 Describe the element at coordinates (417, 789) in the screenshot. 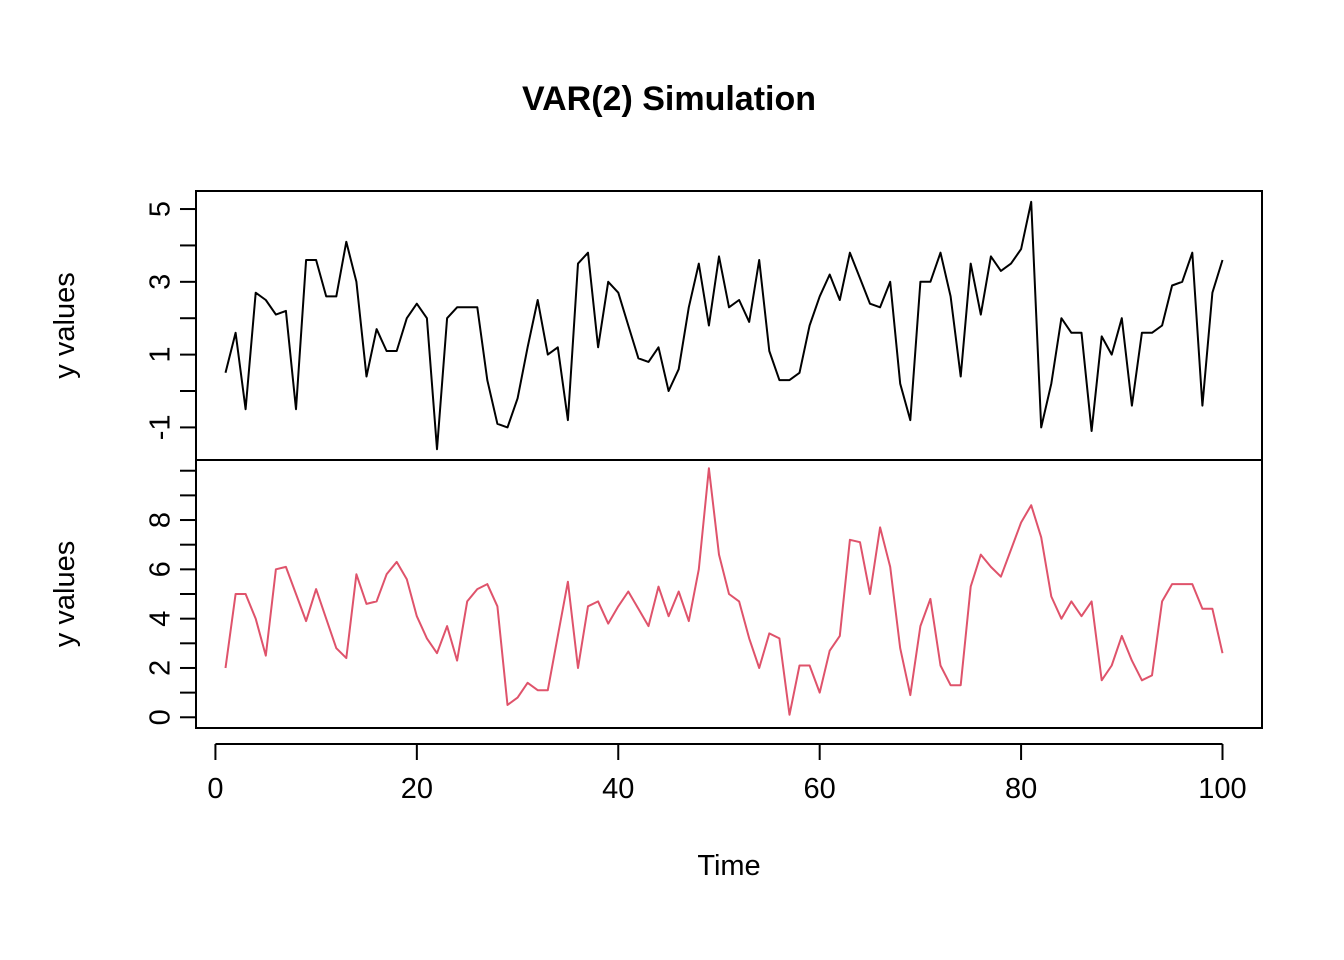

I see `x-tick-label: 20` at that location.